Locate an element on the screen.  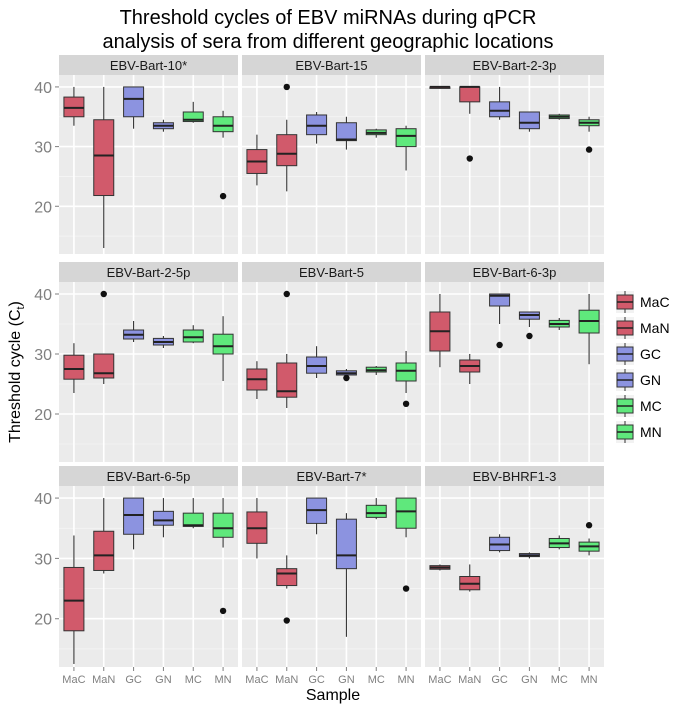
facet-strip-label: EBV-Bart-6-5p is located at coordinates (149, 476).